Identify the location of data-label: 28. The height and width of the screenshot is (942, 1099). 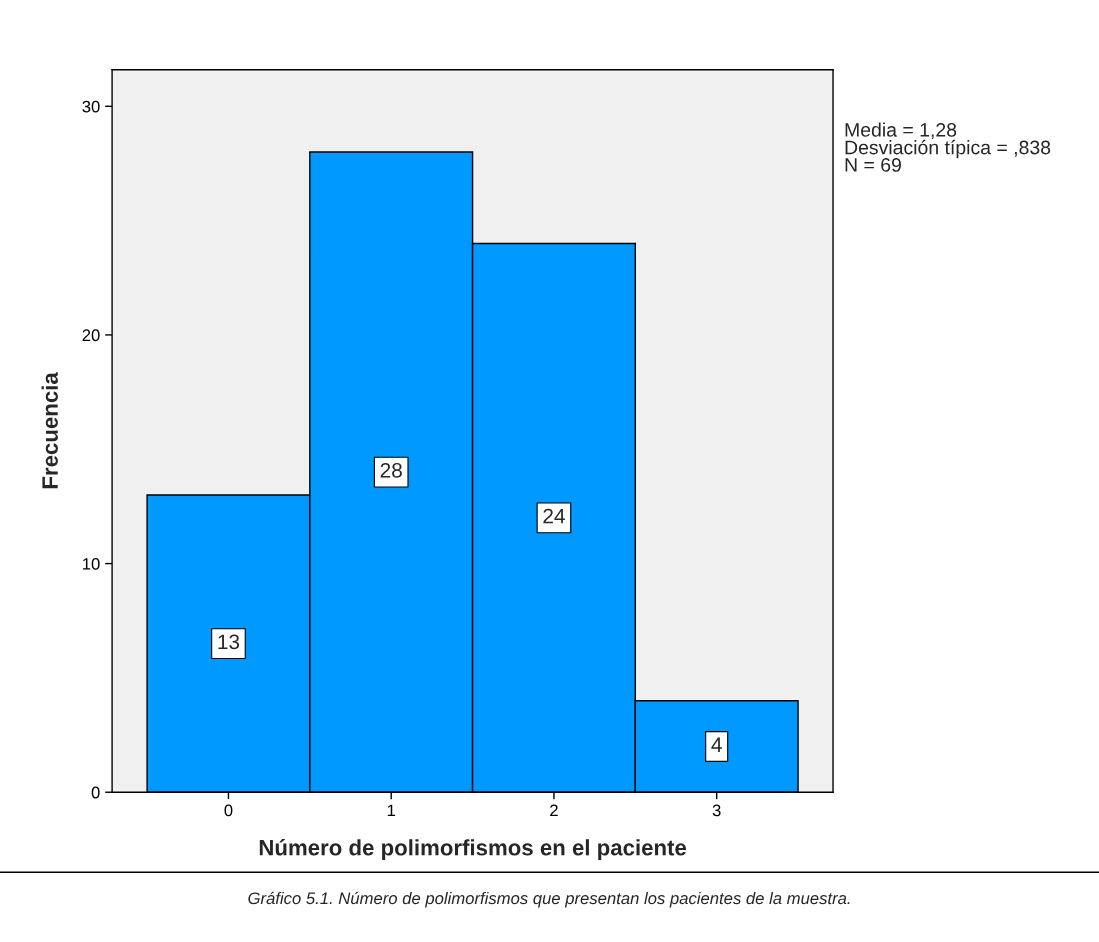
(391, 470).